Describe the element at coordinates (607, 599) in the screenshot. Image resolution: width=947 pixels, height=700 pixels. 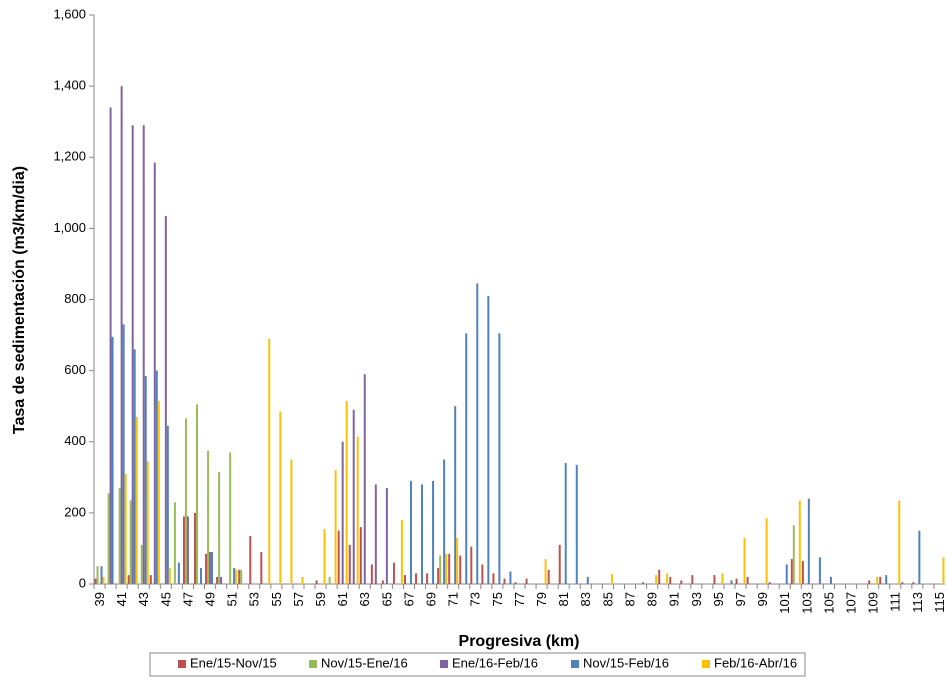
I see `x-tick-label: 85` at that location.